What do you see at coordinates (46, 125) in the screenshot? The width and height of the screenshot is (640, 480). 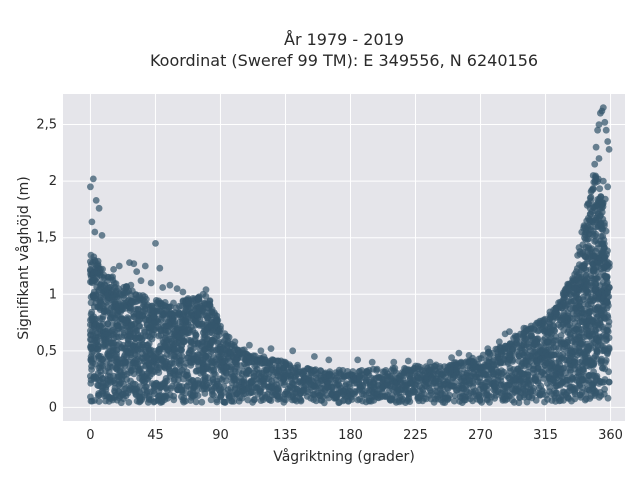 I see `y-tick-label: 2,5` at bounding box center [46, 125].